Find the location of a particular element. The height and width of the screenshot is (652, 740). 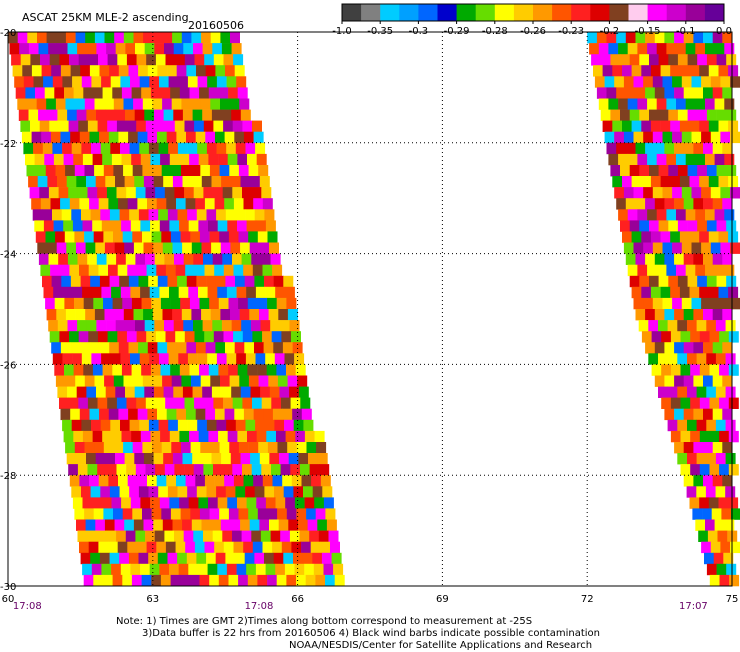

chart-title: ASCAT 25KM MLE-2 ascending is located at coordinates (105, 17).